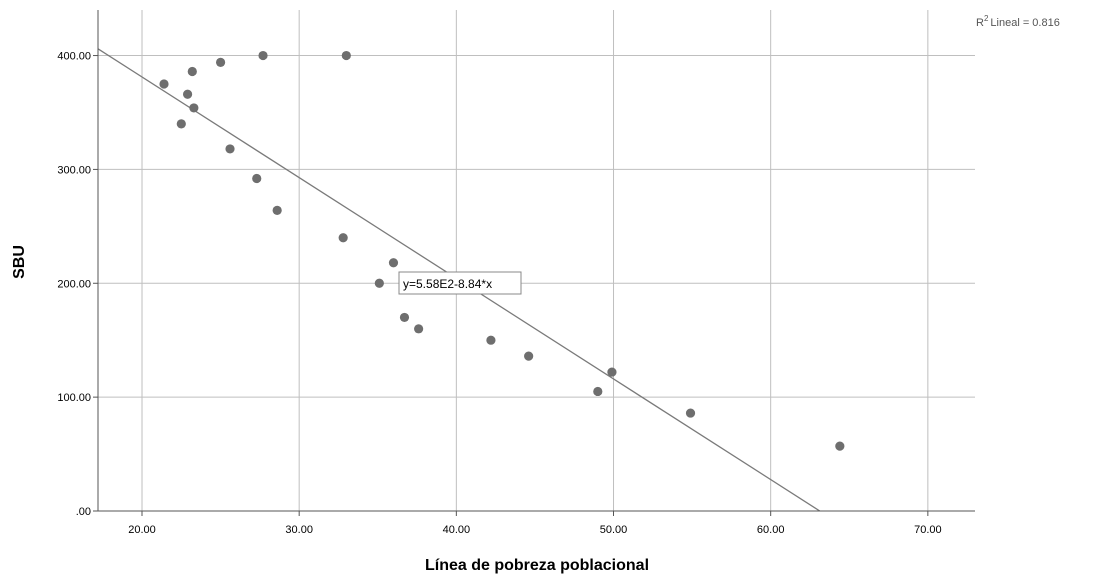 The height and width of the screenshot is (575, 1093). Describe the element at coordinates (534, 530) in the screenshot. I see `x-tick-labels: 20.00 30.00 40.00 50.00 60.00 70.00` at that location.